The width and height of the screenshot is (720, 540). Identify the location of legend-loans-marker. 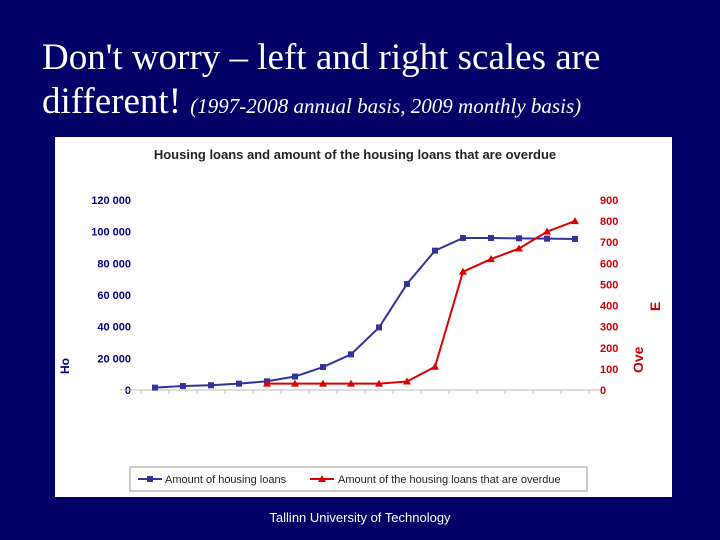
(150, 479).